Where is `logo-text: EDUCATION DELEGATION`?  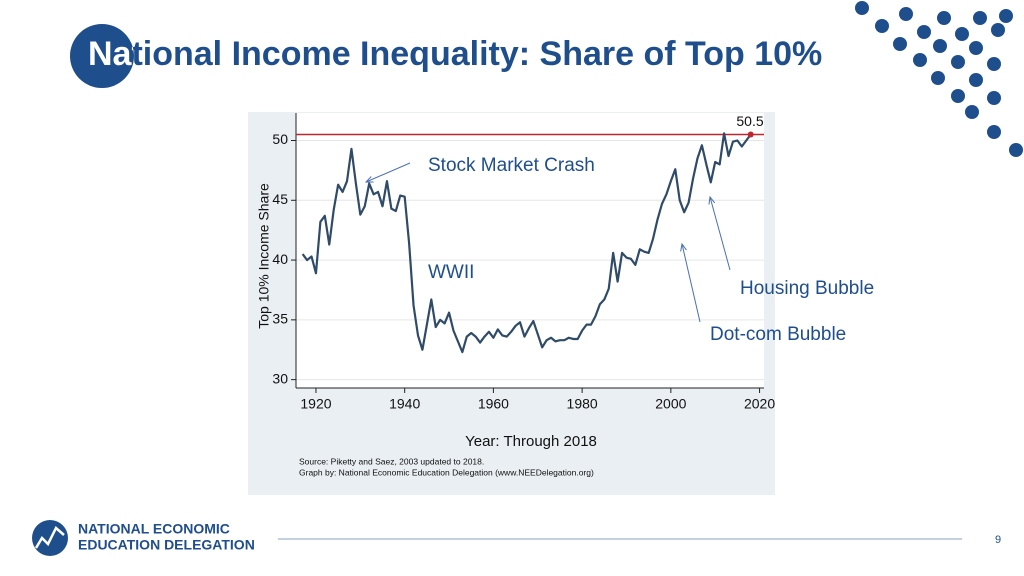 logo-text: EDUCATION DELEGATION is located at coordinates (166, 545).